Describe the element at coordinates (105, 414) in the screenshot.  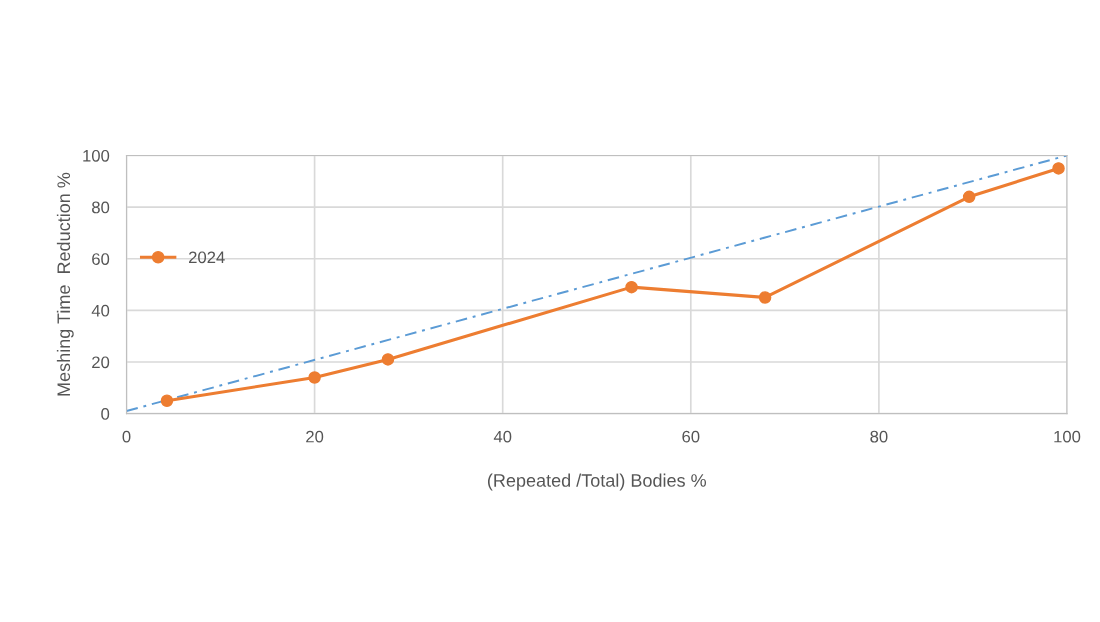
I see `y-tick-label: 0` at that location.